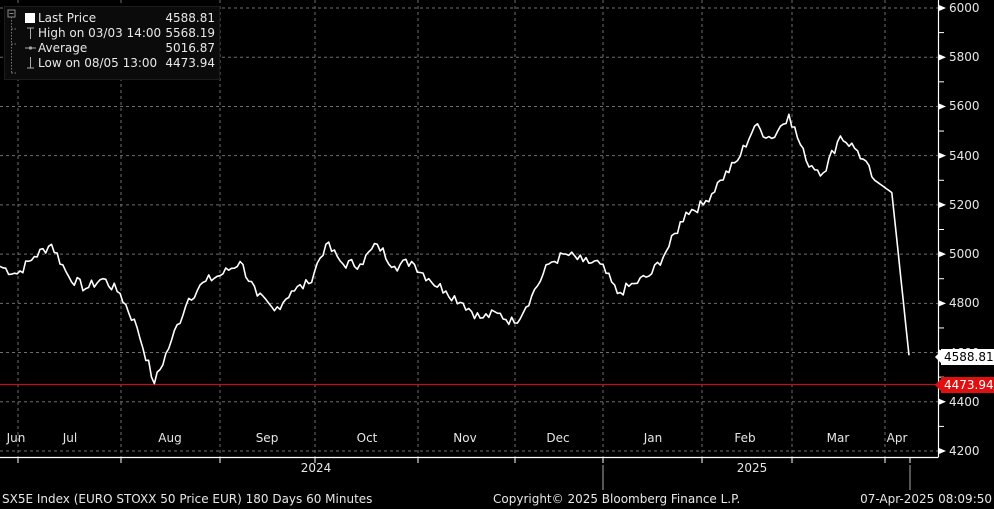 The image size is (994, 509). What do you see at coordinates (367, 438) in the screenshot?
I see `x-tick-label: Oct` at bounding box center [367, 438].